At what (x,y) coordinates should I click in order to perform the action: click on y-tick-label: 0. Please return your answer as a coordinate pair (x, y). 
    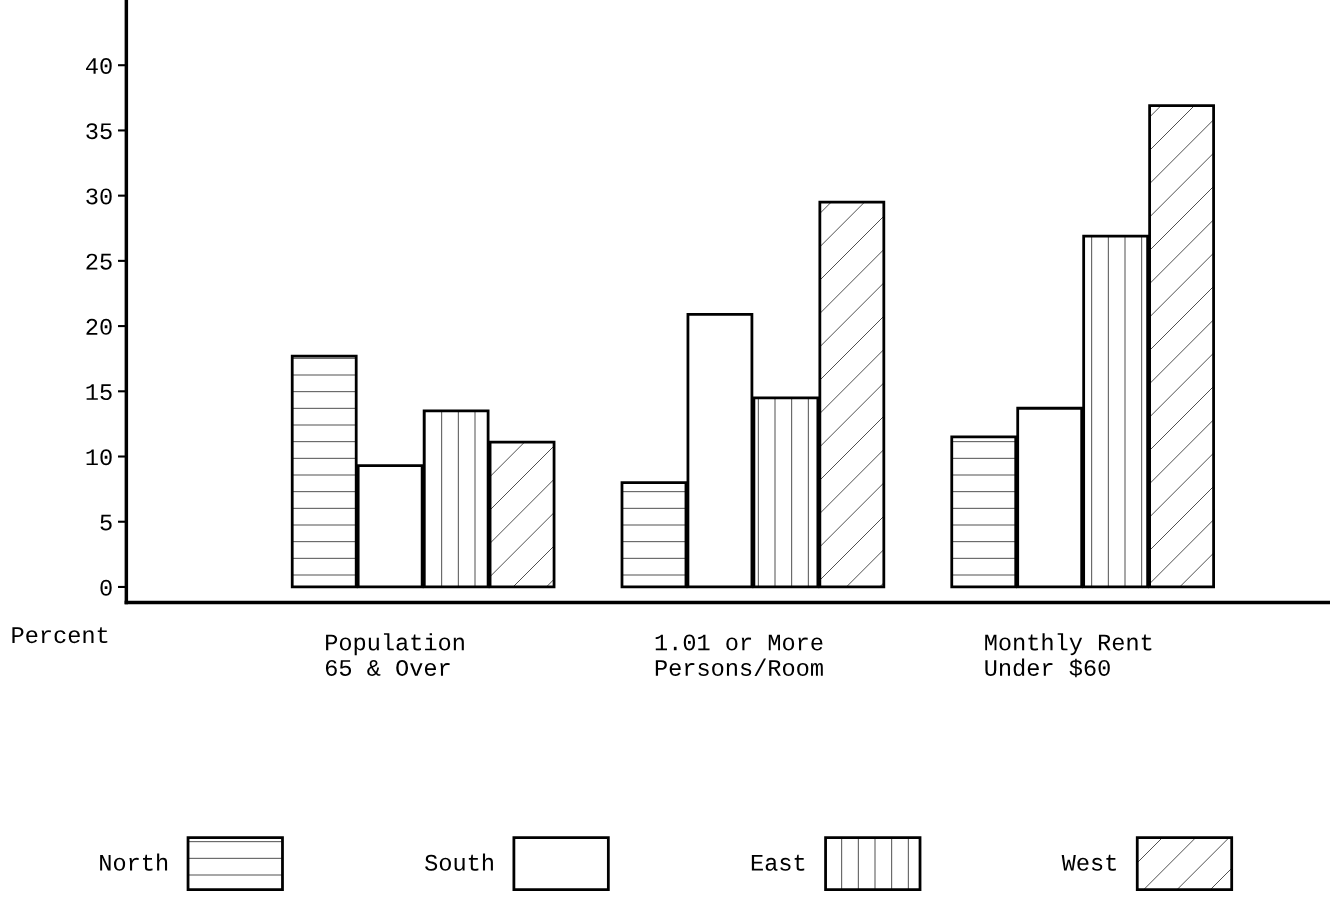
    Looking at the image, I should click on (106, 587).